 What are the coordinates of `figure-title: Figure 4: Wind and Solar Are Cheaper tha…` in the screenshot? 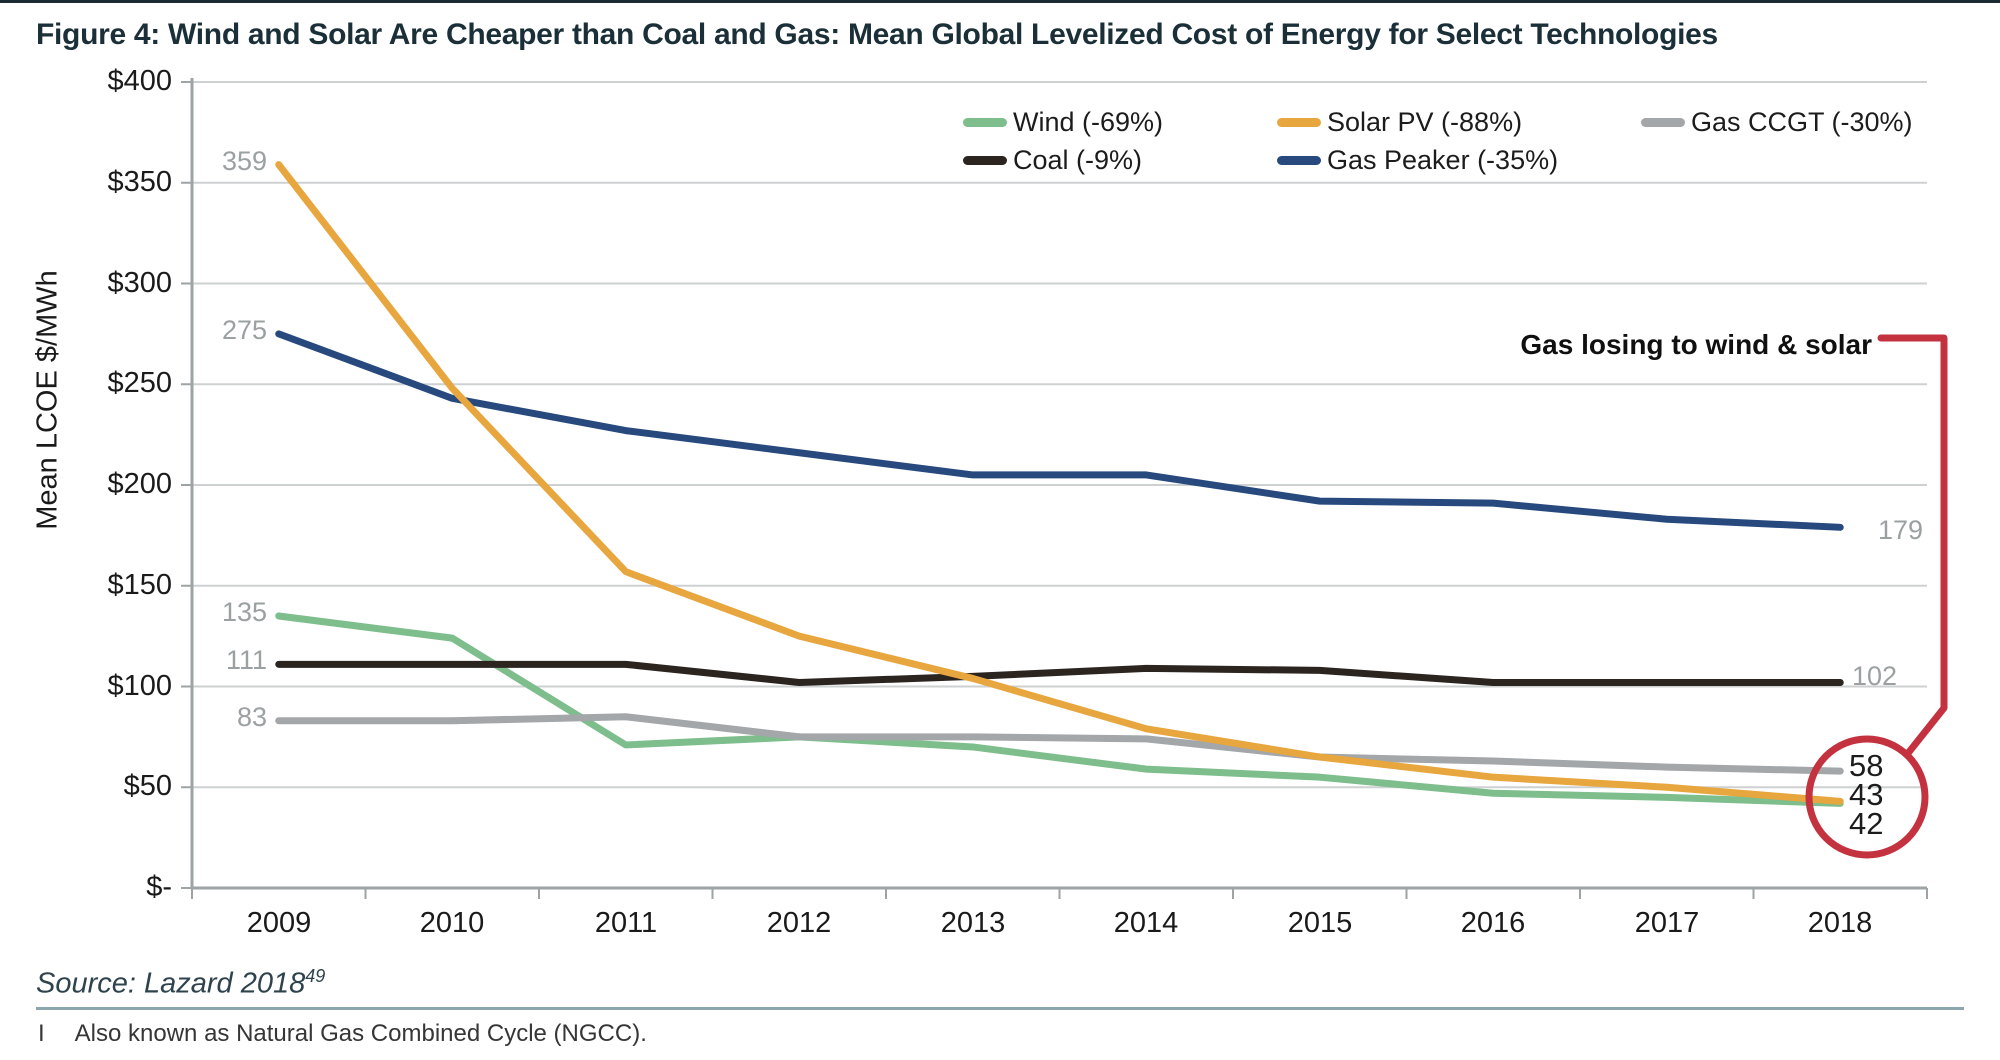 It's located at (877, 34).